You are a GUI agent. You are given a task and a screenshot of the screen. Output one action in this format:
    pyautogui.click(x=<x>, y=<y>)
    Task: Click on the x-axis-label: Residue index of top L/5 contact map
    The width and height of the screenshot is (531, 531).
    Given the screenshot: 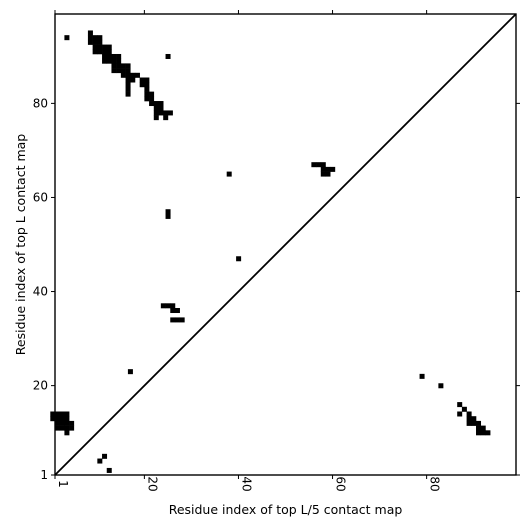 What is the action you would take?
    pyautogui.click(x=286, y=509)
    